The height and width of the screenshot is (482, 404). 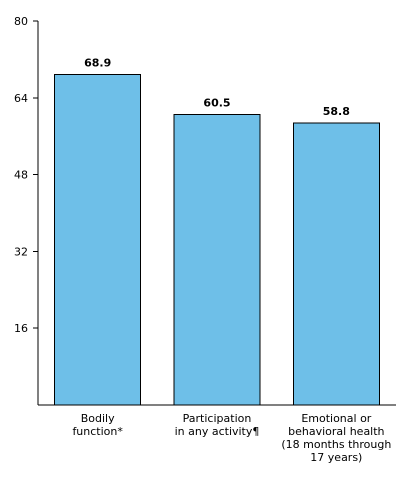 I want to click on data-label: 58.8, so click(x=336, y=111).